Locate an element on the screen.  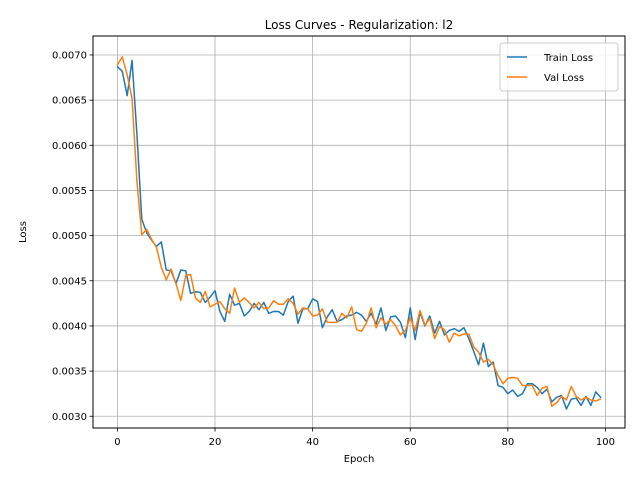
y-tick-label: 0.0060 is located at coordinates (69, 146).